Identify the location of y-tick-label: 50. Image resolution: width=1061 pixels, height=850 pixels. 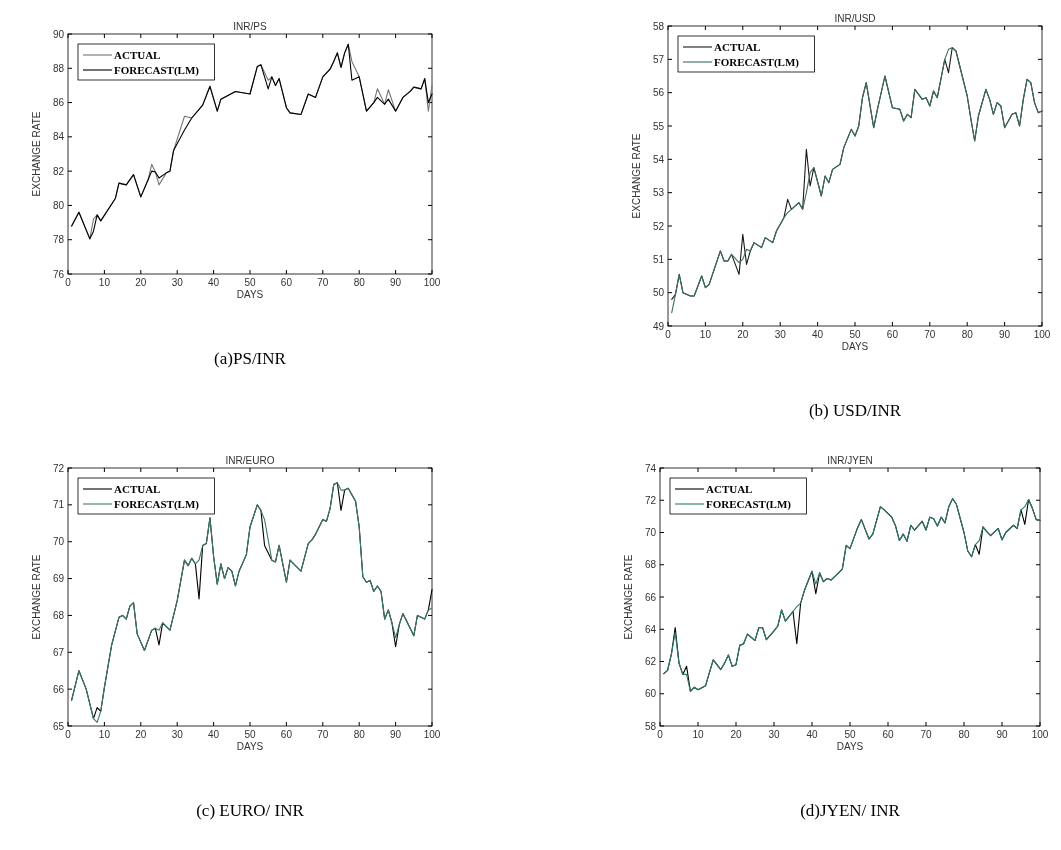
(658, 293).